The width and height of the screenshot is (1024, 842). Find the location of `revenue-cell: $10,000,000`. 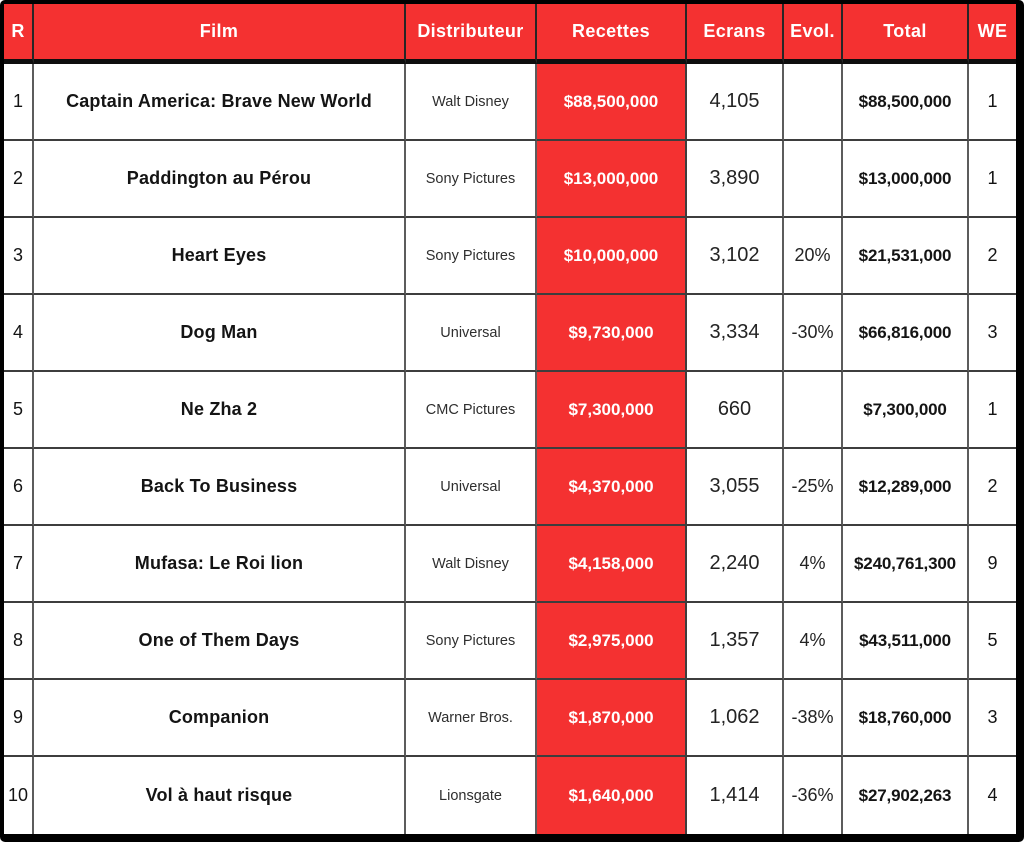

revenue-cell: $10,000,000 is located at coordinates (612, 256).